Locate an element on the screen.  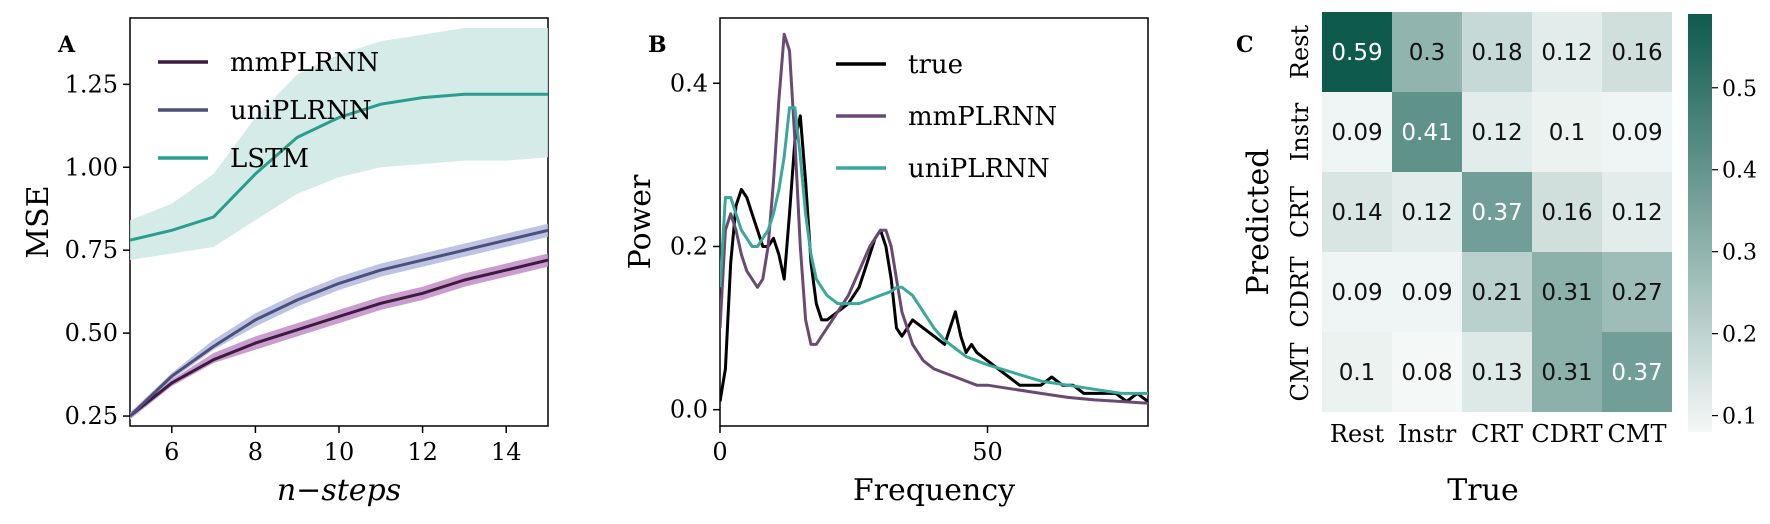
cell-value-label: 0.31 is located at coordinates (1566, 373).